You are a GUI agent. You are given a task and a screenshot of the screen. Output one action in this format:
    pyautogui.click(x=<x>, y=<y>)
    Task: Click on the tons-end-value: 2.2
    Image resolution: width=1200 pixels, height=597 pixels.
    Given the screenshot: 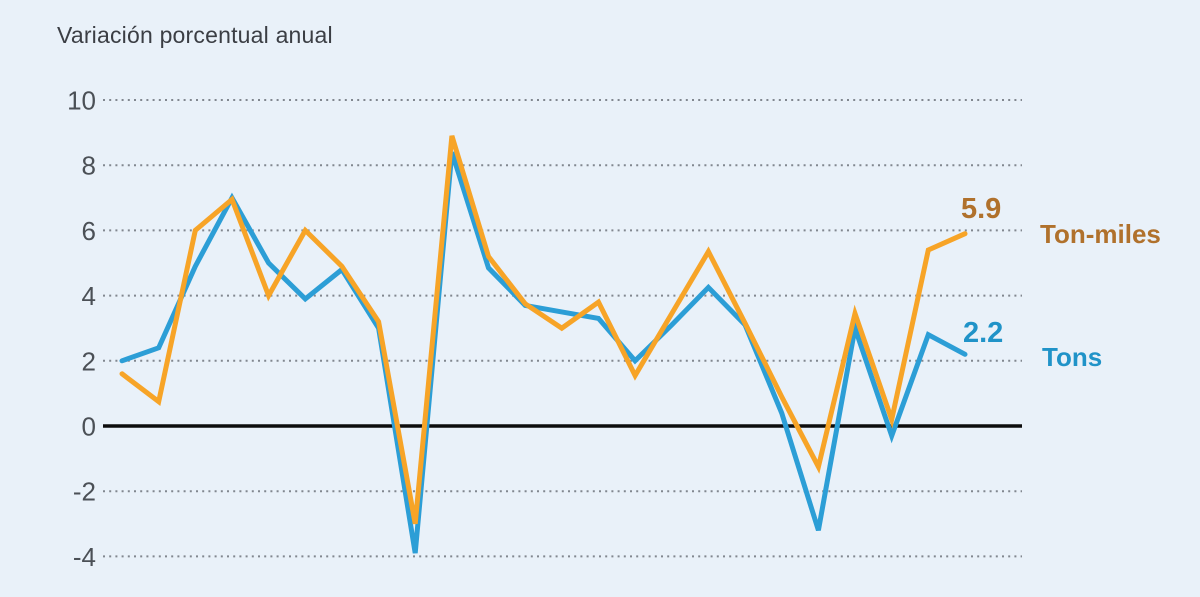 What is the action you would take?
    pyautogui.click(x=983, y=333)
    